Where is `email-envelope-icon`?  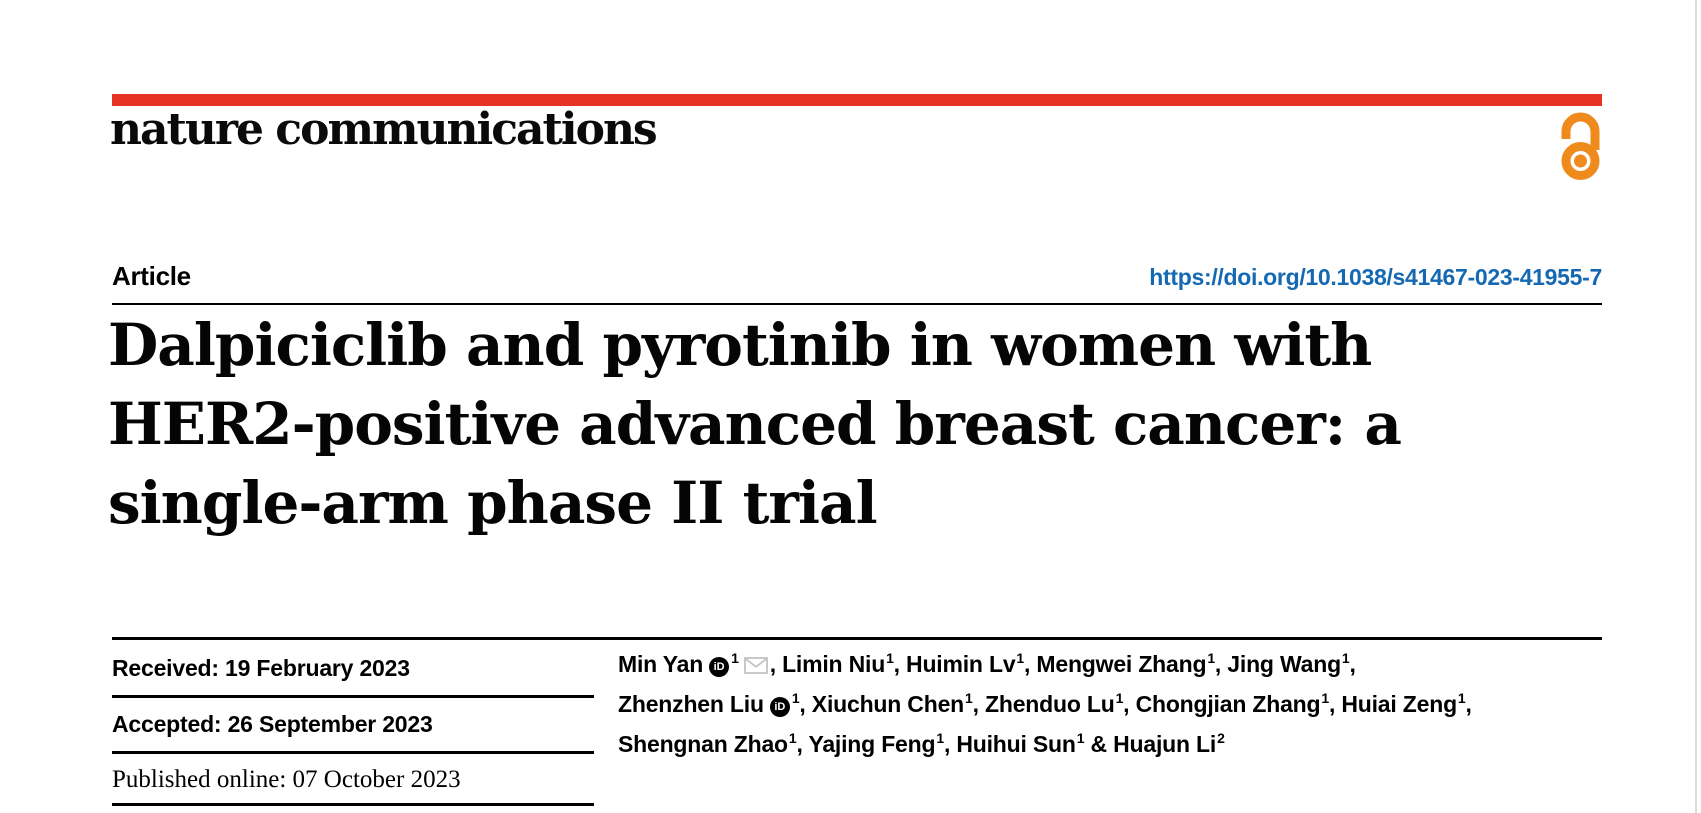
email-envelope-icon is located at coordinates (755, 666).